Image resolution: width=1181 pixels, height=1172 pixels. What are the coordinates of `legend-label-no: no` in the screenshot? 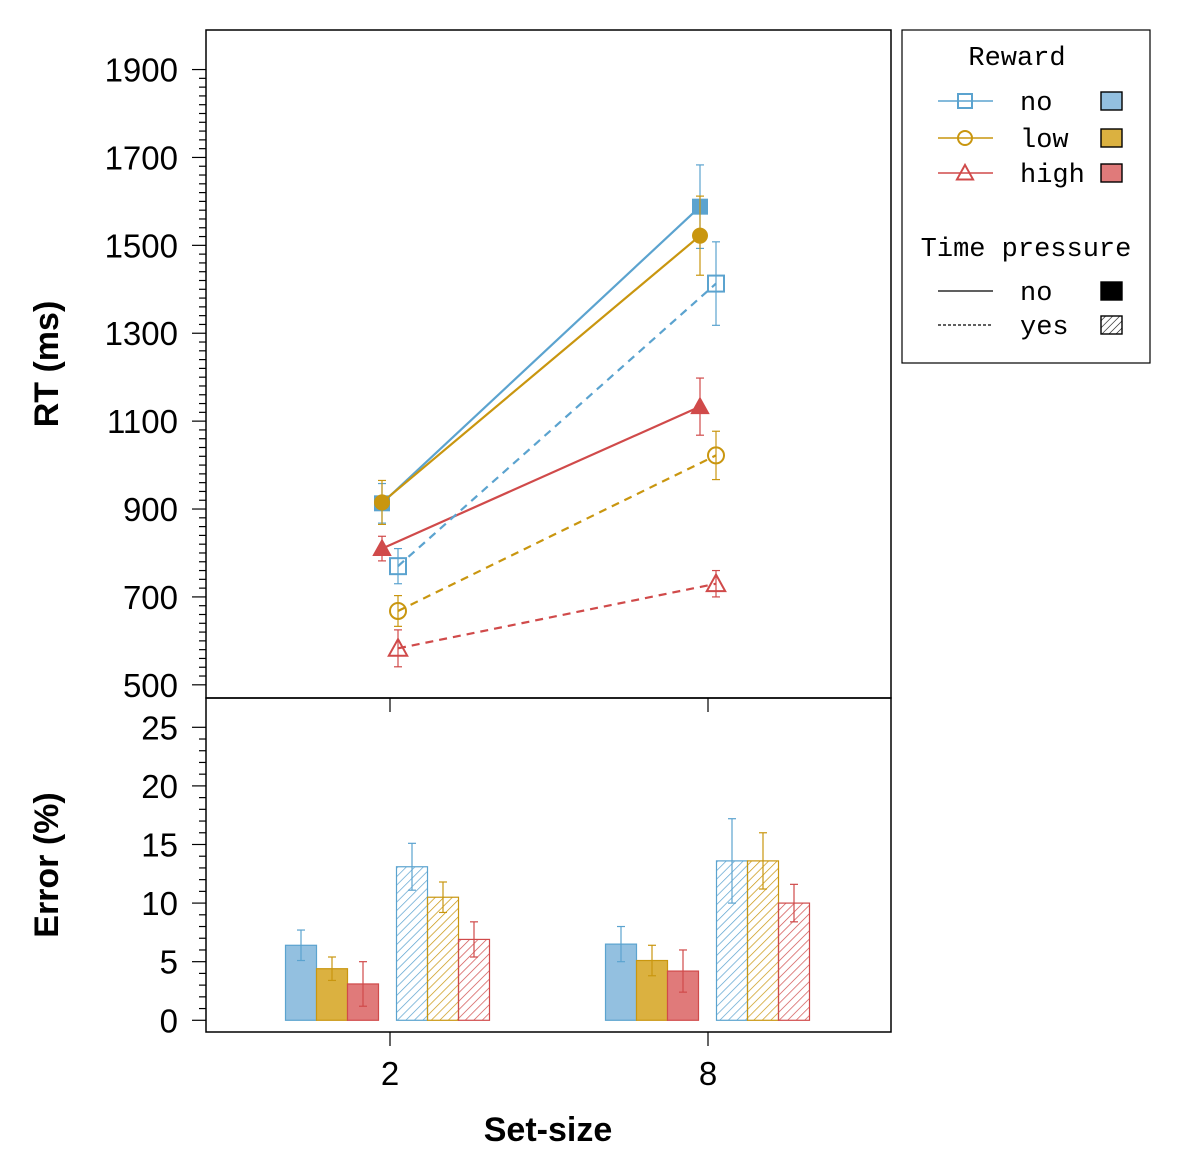 It's located at (1036, 104).